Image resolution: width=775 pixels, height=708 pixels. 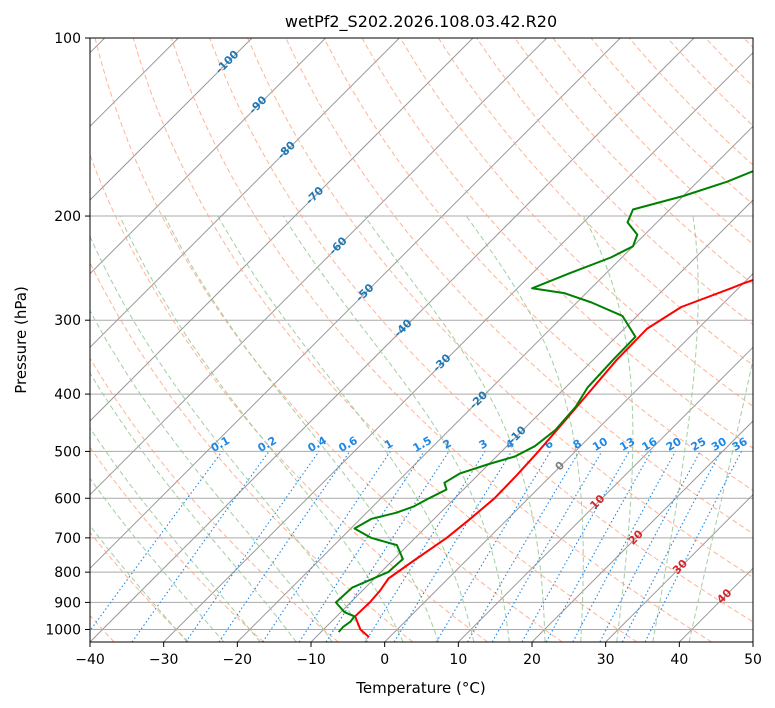 I want to click on y-tick-label: 500, so click(x=67, y=452).